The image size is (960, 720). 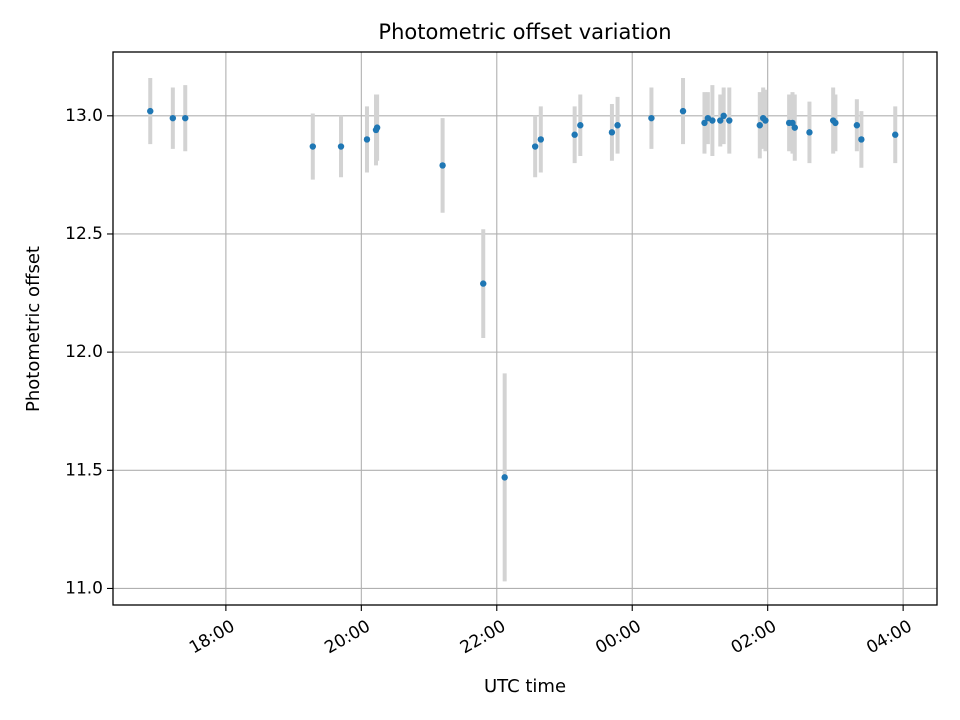 I want to click on y-axis-label: Photometric offset, so click(x=33, y=329).